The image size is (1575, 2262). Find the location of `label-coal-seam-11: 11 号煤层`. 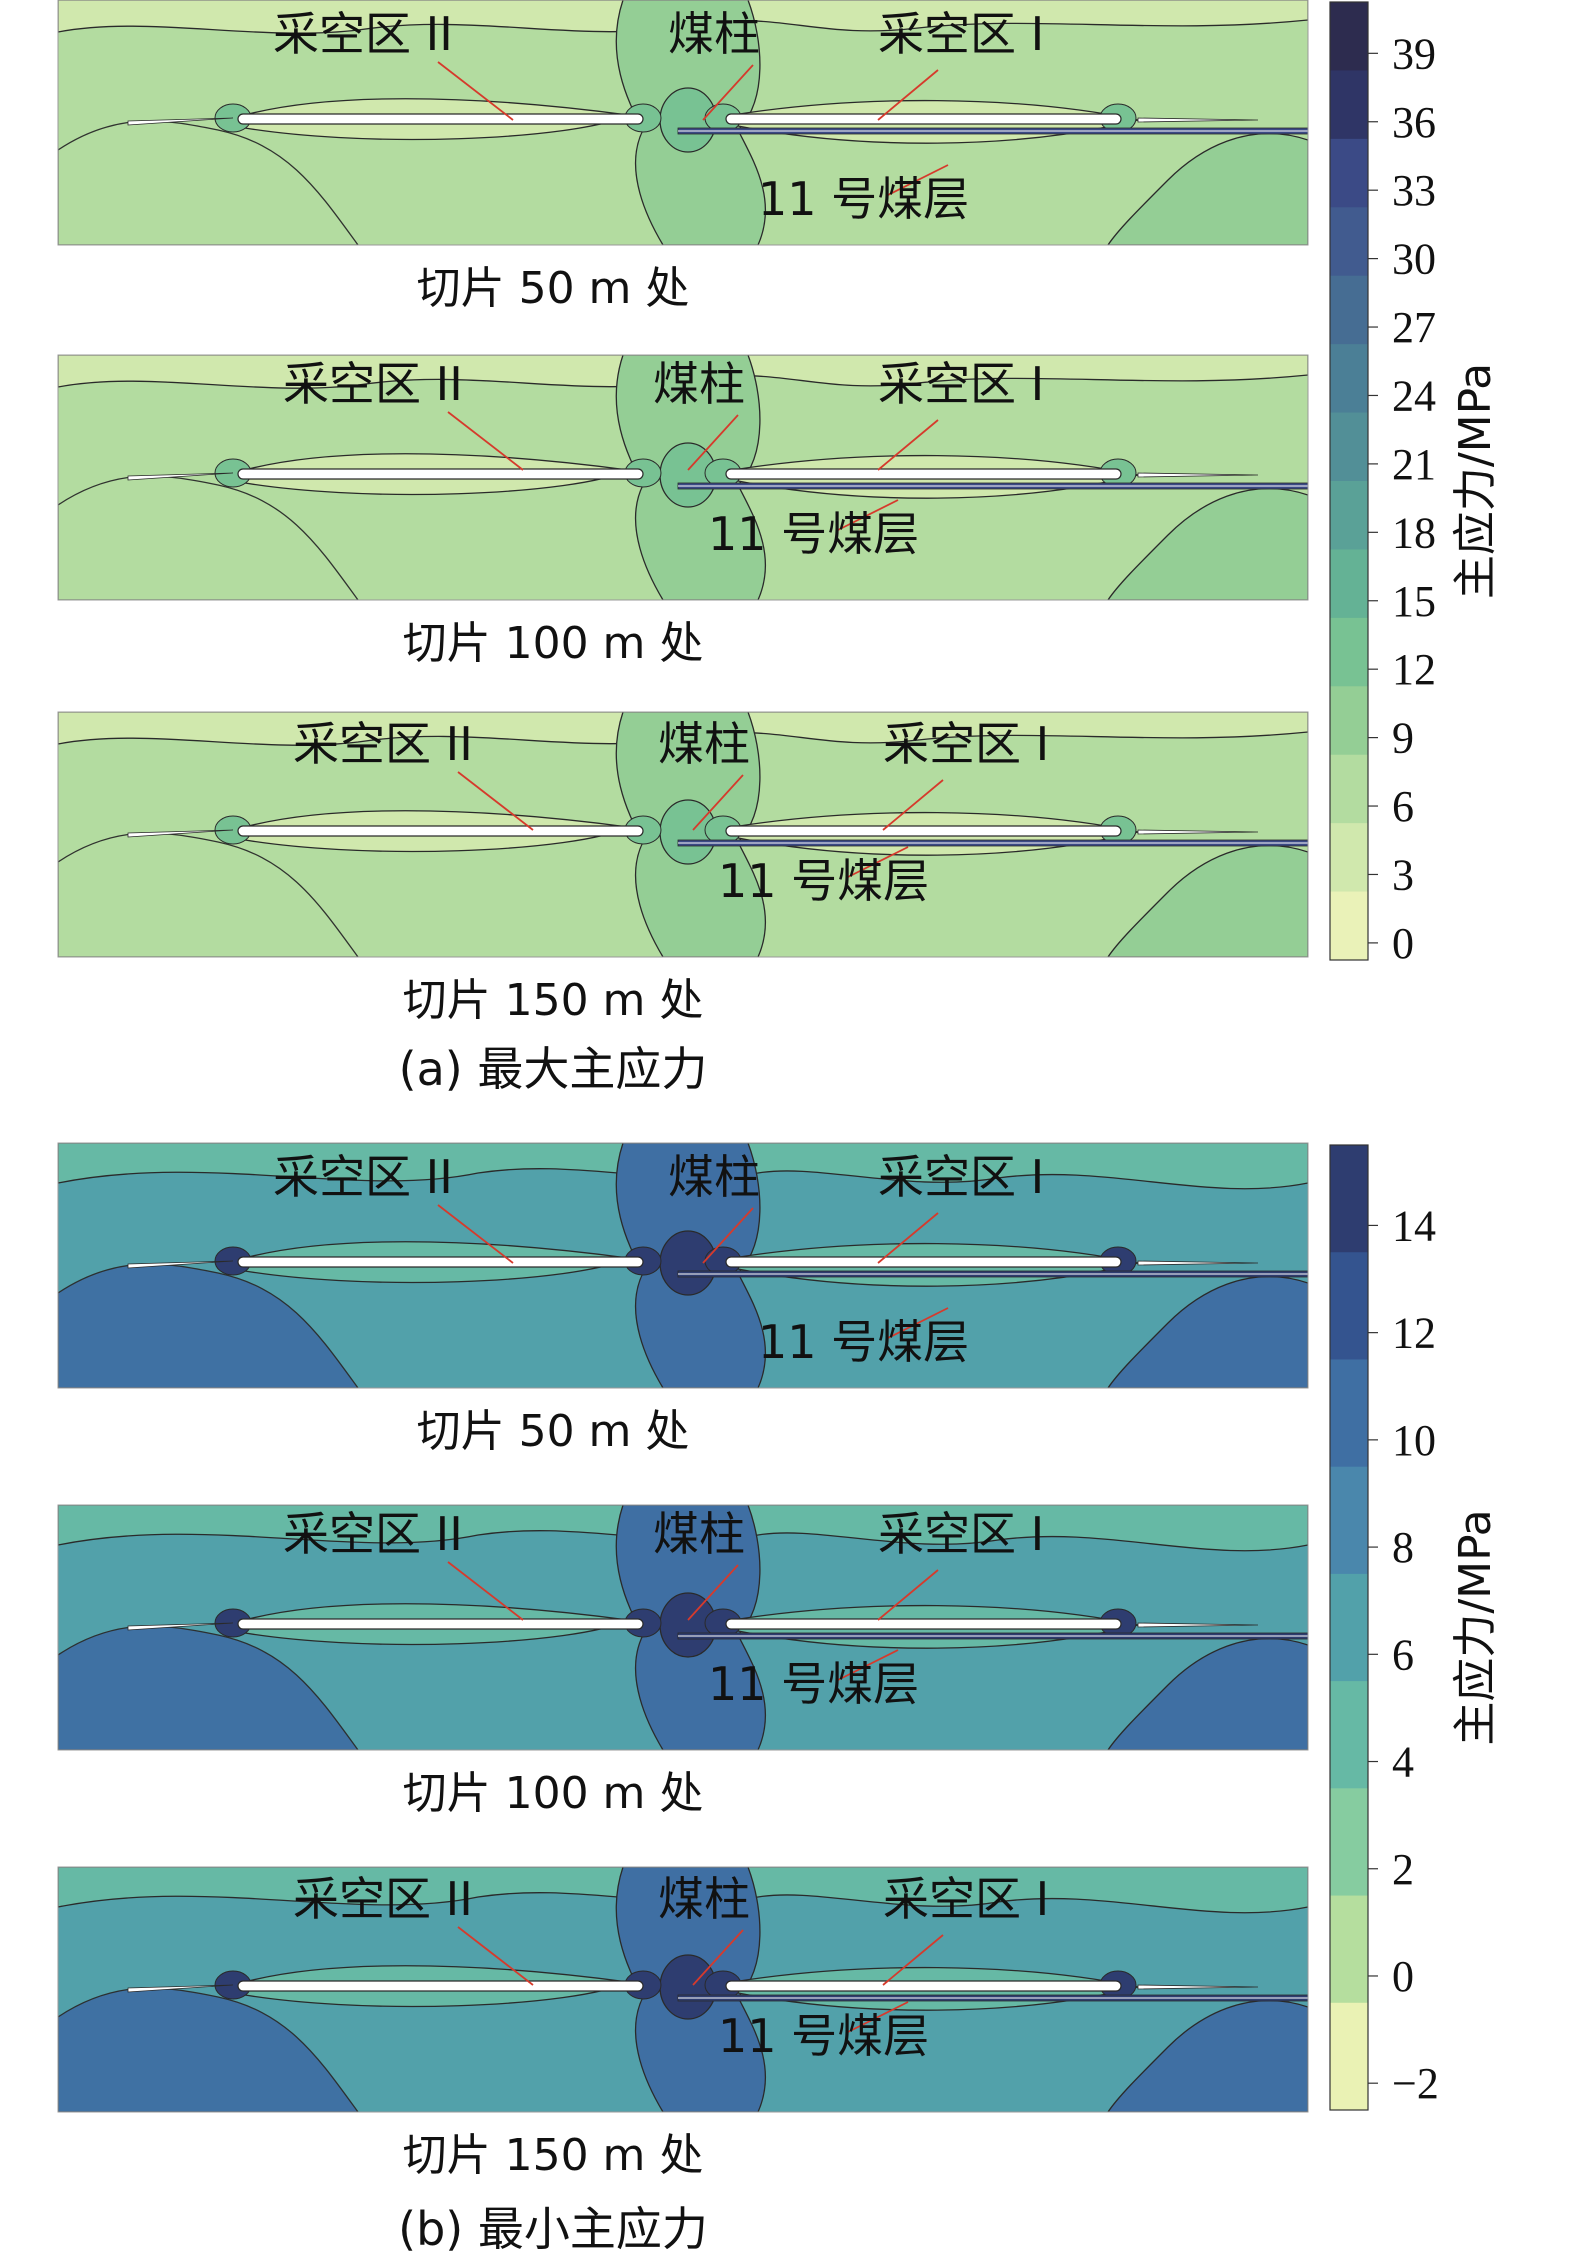

label-coal-seam-11: 11 号煤层 is located at coordinates (813, 534).